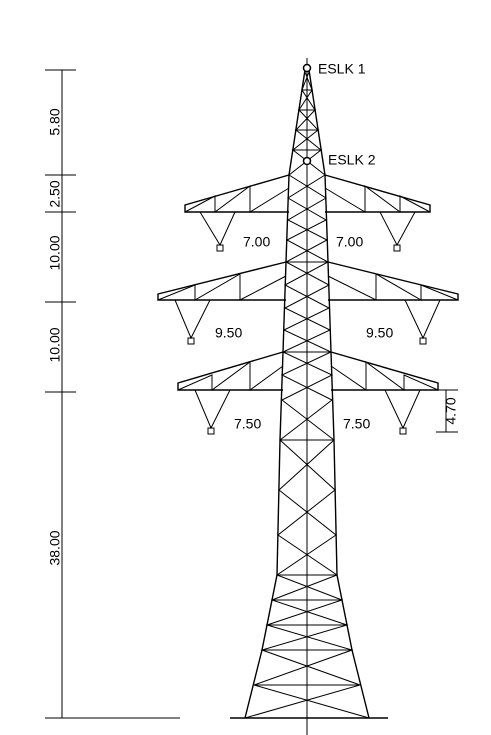  Describe the element at coordinates (352, 160) in the screenshot. I see `earth-wire-label: ESLK 2` at that location.